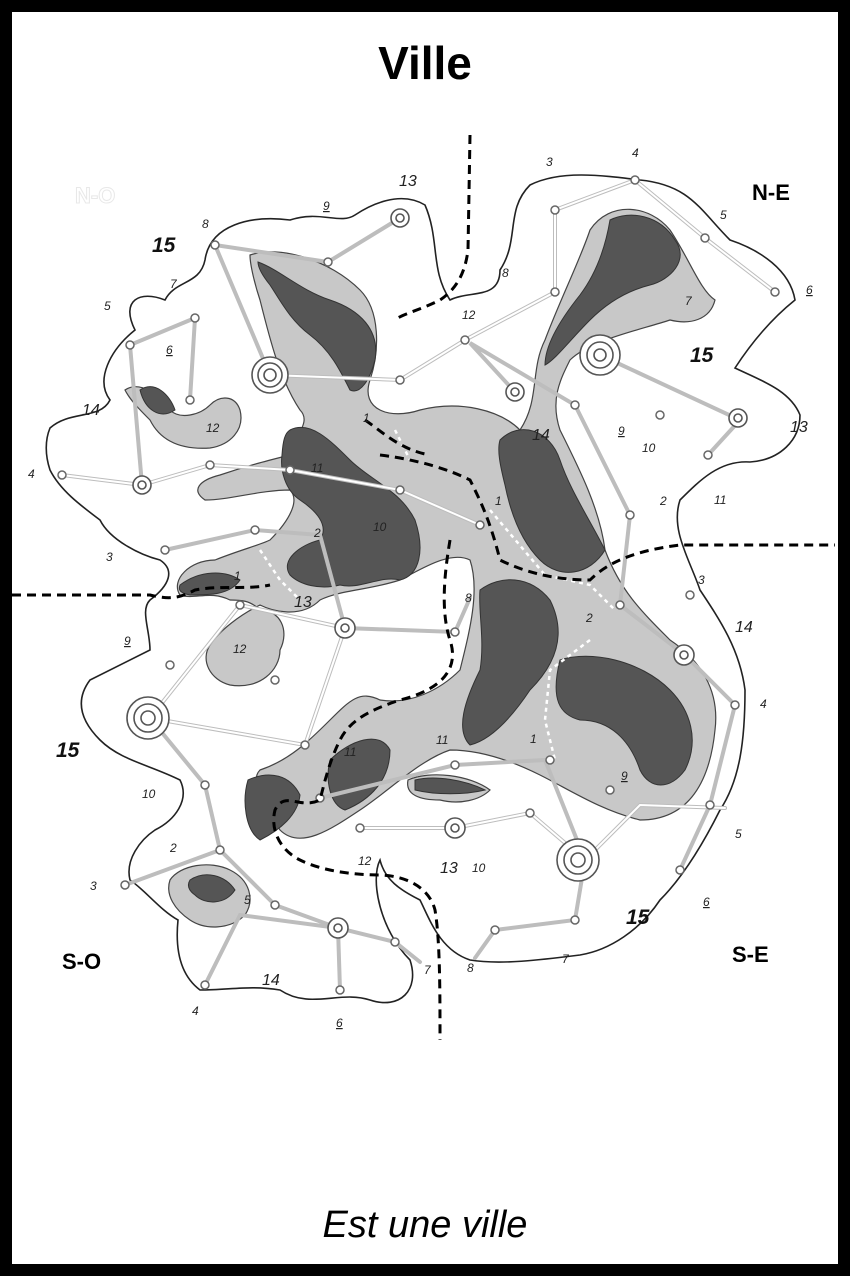 The width and height of the screenshot is (850, 1276). What do you see at coordinates (95, 195) in the screenshot?
I see `region-label-nw: N-O` at bounding box center [95, 195].